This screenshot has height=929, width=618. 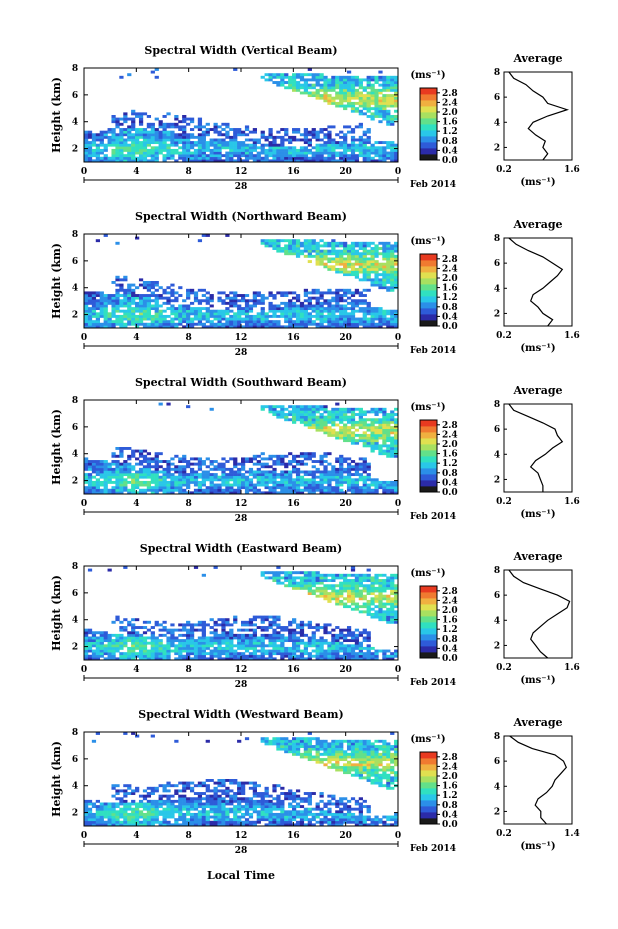 What do you see at coordinates (56, 115) in the screenshot?
I see `y-axis-label: Height (km)` at bounding box center [56, 115].